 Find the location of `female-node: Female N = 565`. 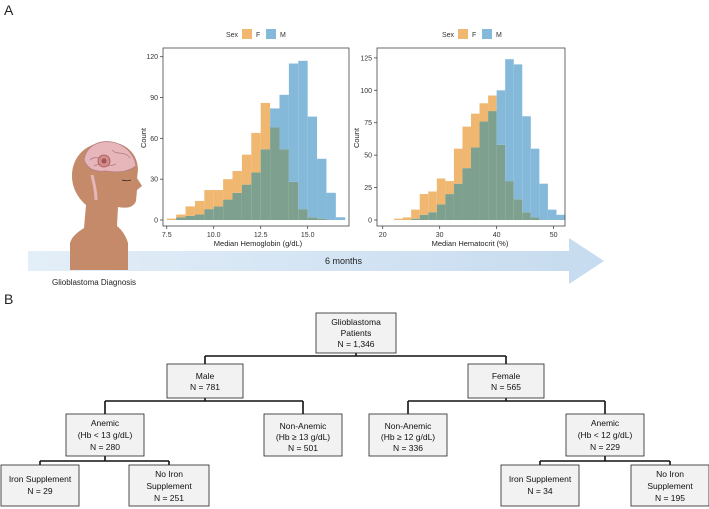

female-node: Female N = 565 is located at coordinates (506, 381).